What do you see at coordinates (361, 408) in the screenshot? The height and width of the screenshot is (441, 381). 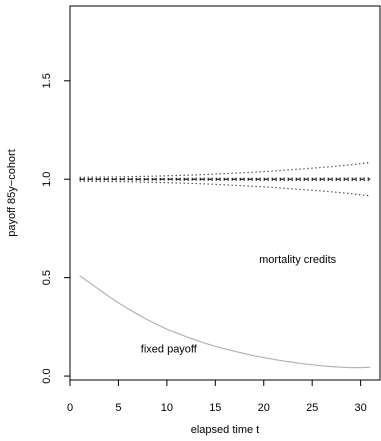 I see `x-tick-label: 30` at bounding box center [361, 408].